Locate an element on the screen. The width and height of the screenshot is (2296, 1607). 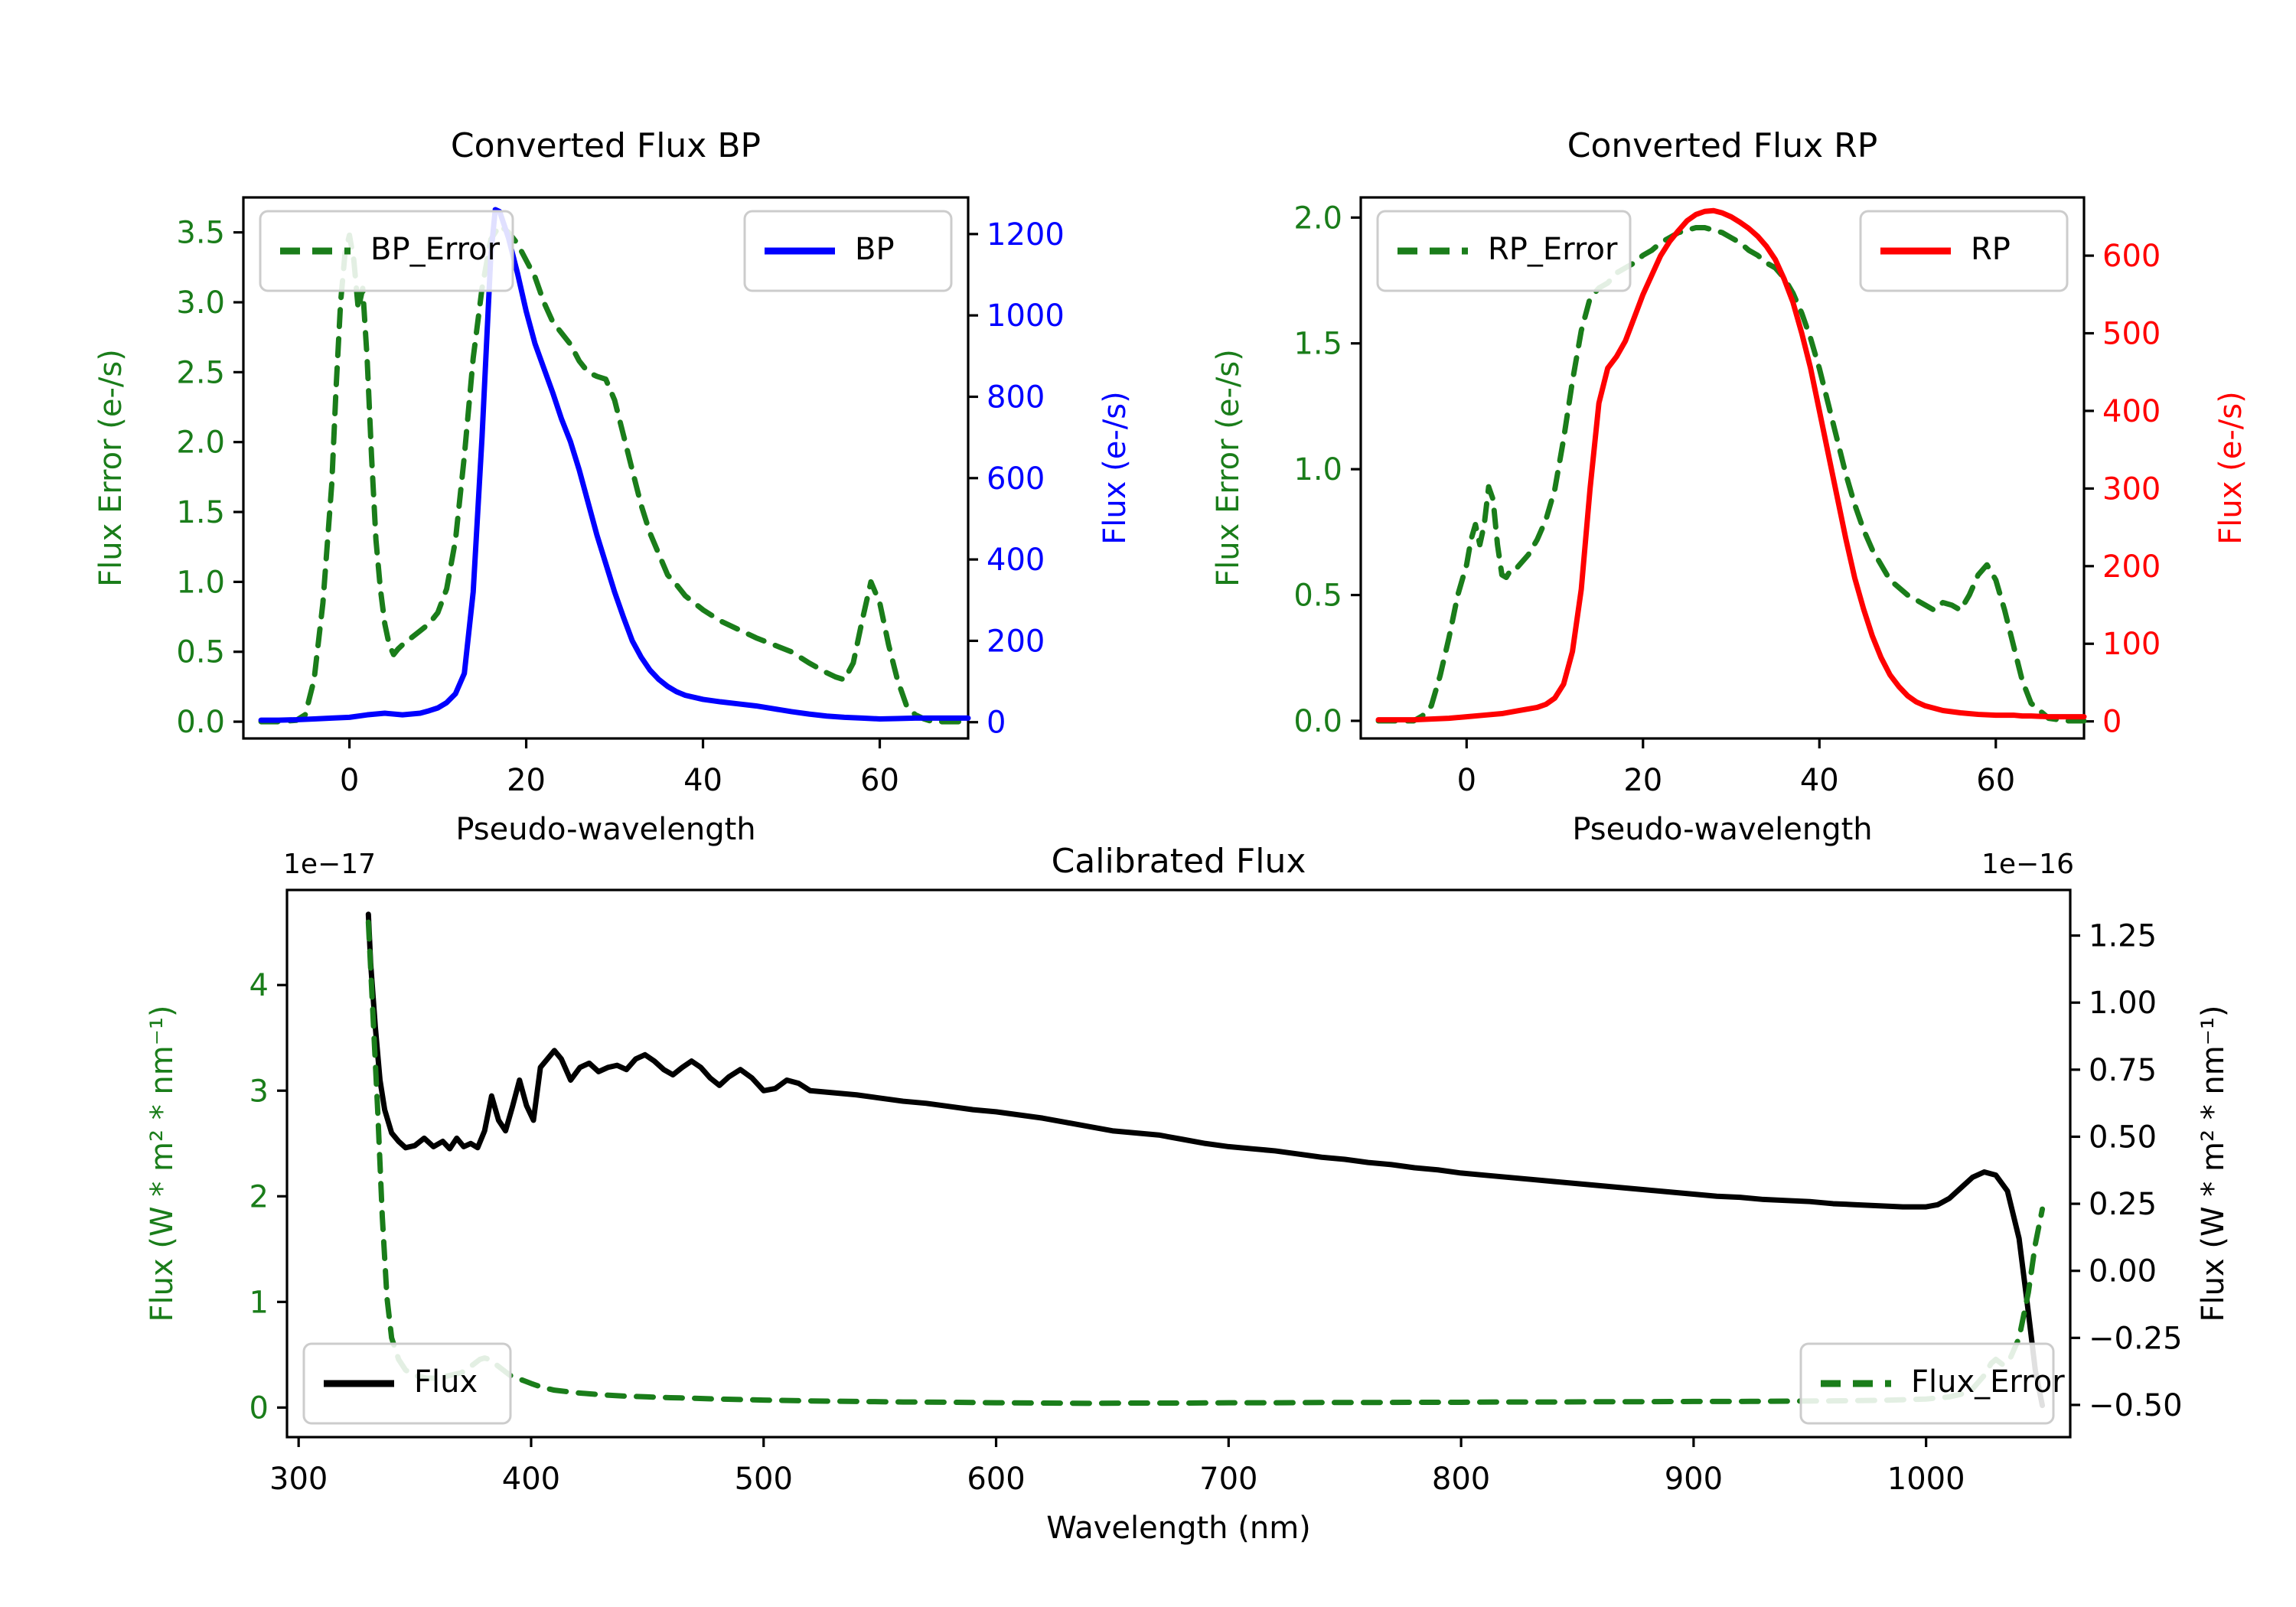
y-tick-label-left: 2 is located at coordinates (259, 1196).